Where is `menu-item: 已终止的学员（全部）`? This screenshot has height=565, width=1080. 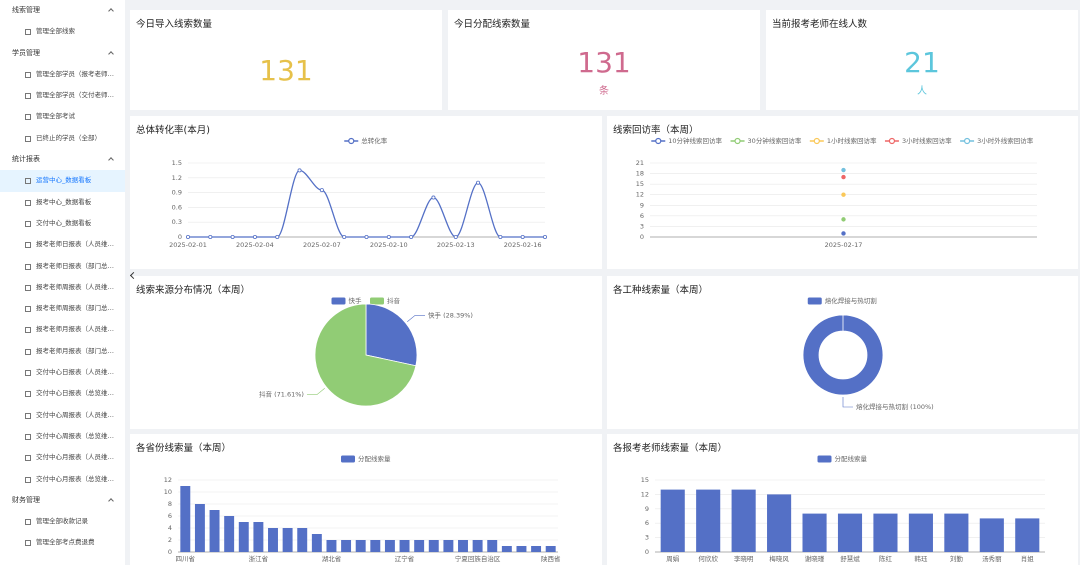
menu-item: 已终止的学员（全部） is located at coordinates (62, 138).